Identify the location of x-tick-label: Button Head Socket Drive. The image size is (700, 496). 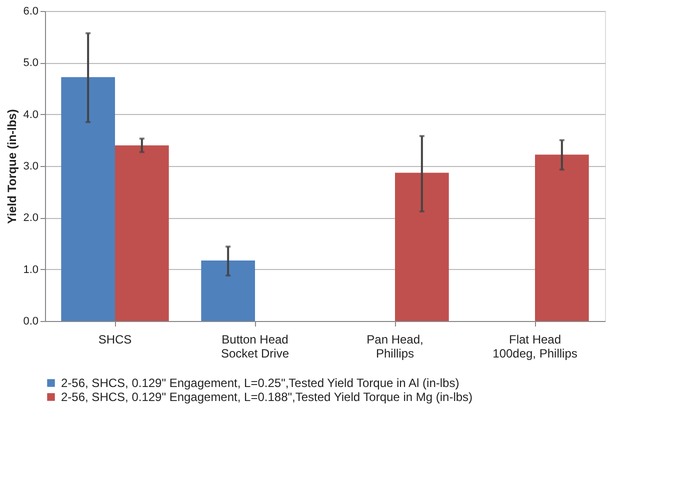
(255, 346).